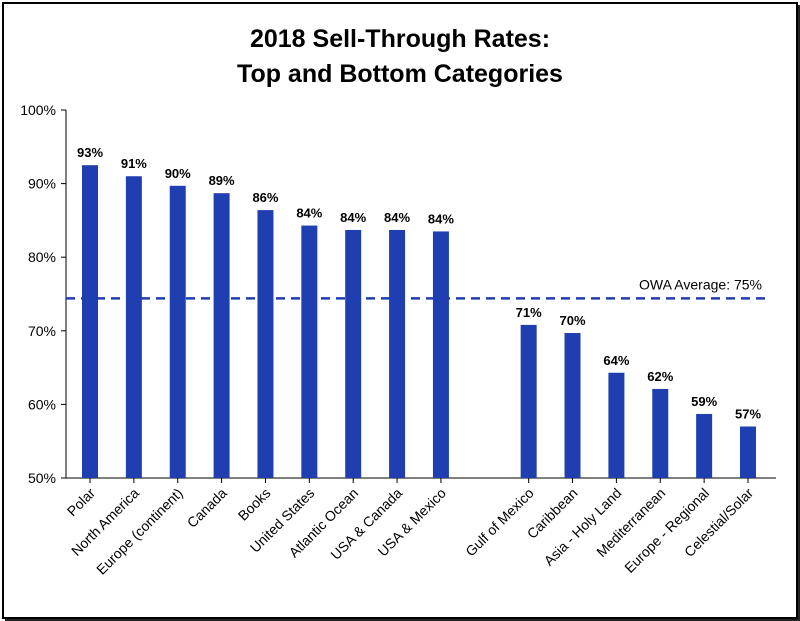 The width and height of the screenshot is (800, 621). Describe the element at coordinates (748, 413) in the screenshot. I see `data-label: 57%` at that location.